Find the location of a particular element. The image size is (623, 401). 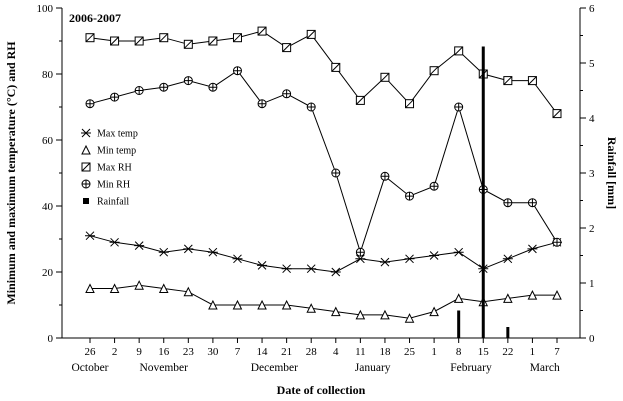

svg-text: 22 is located at coordinates (507, 352).